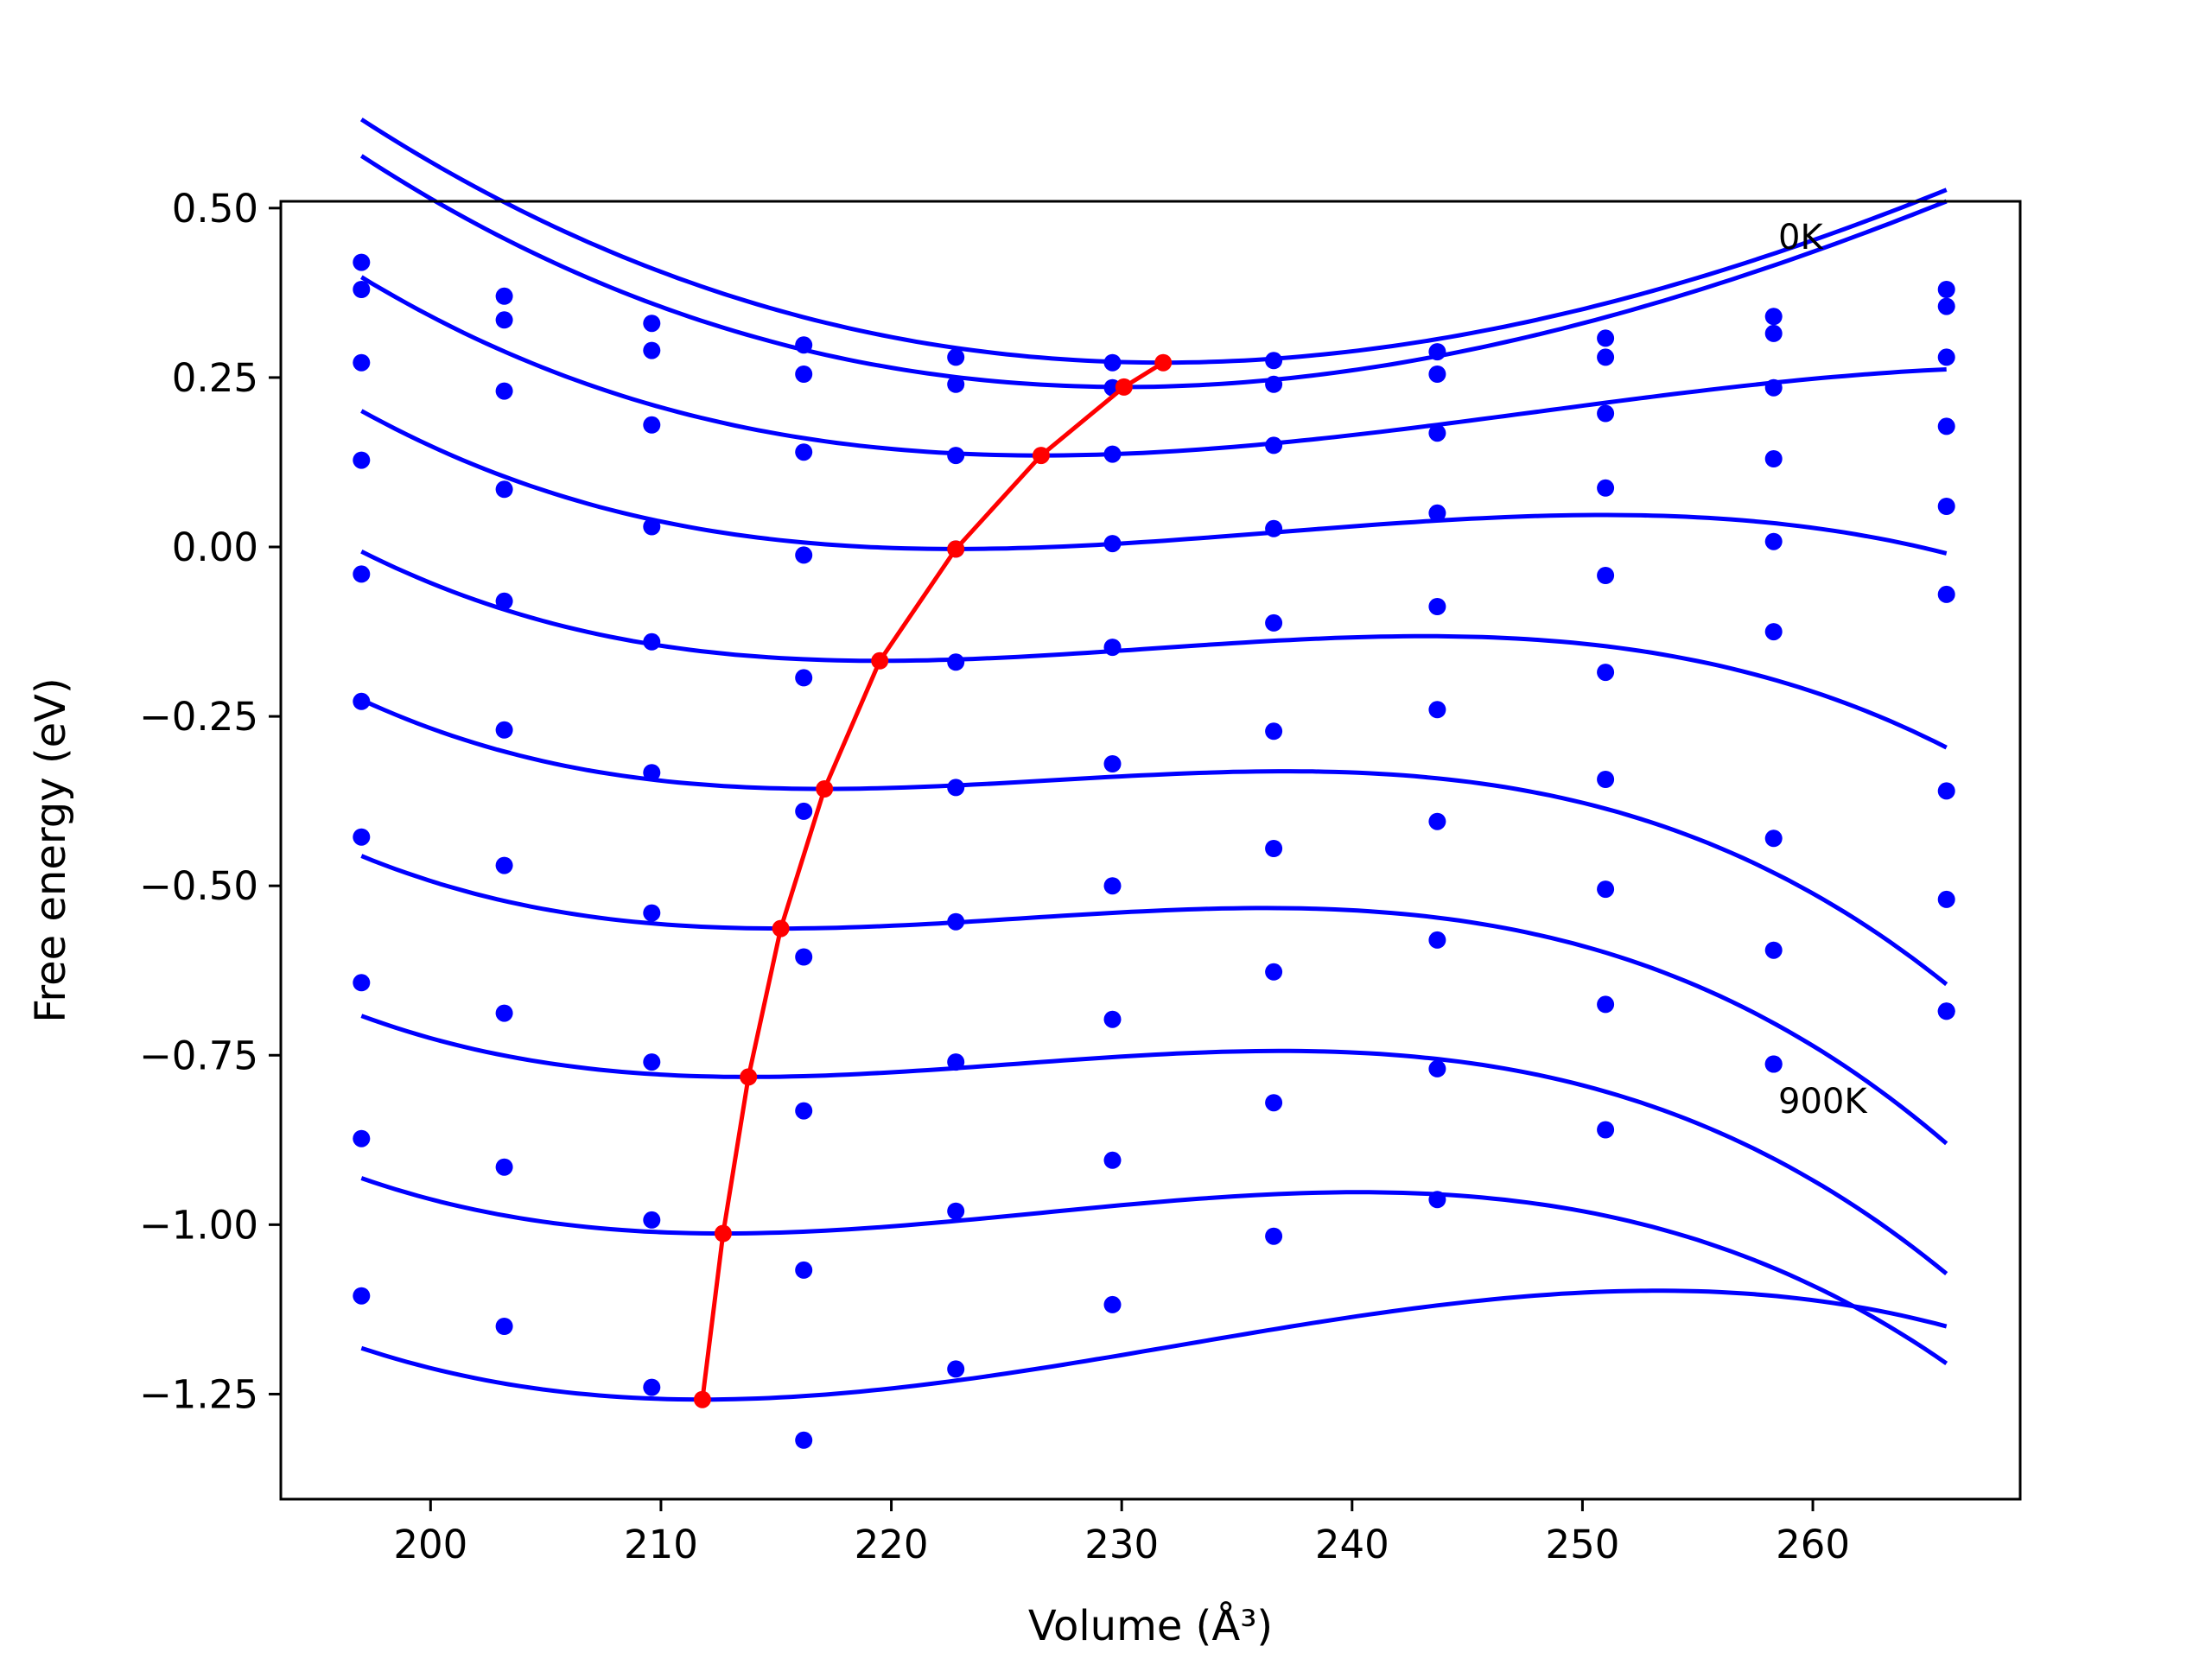 Image resolution: width=2212 pixels, height=1659 pixels. Describe the element at coordinates (1352, 1544) in the screenshot. I see `x-tick-label-240: 240` at that location.